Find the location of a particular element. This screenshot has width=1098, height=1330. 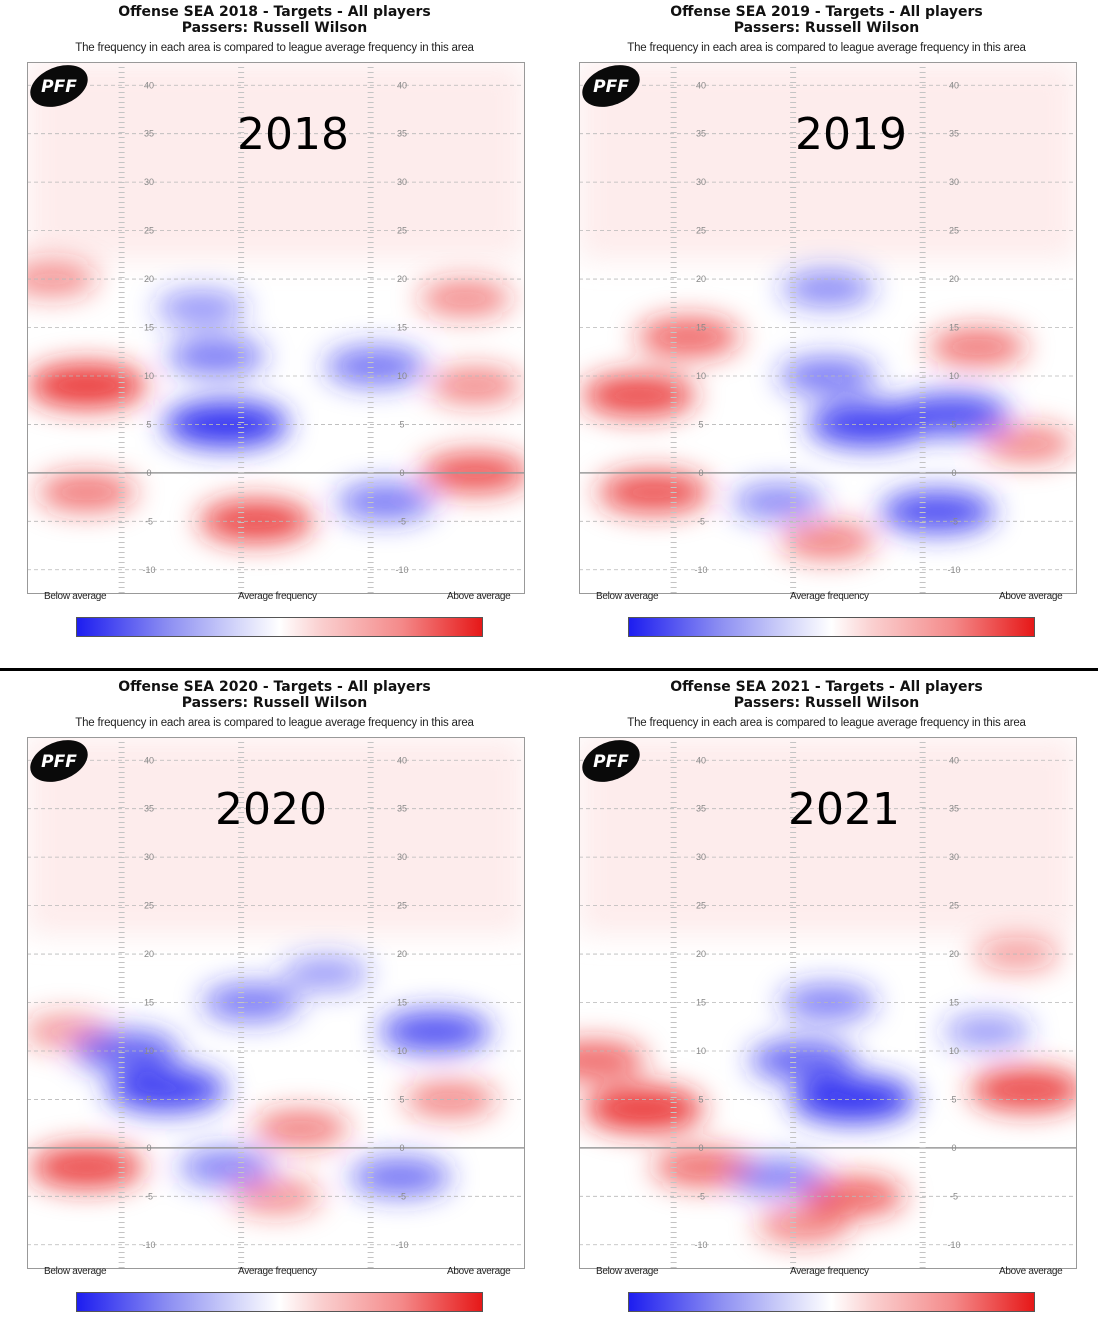

divider-line is located at coordinates (549, 669).